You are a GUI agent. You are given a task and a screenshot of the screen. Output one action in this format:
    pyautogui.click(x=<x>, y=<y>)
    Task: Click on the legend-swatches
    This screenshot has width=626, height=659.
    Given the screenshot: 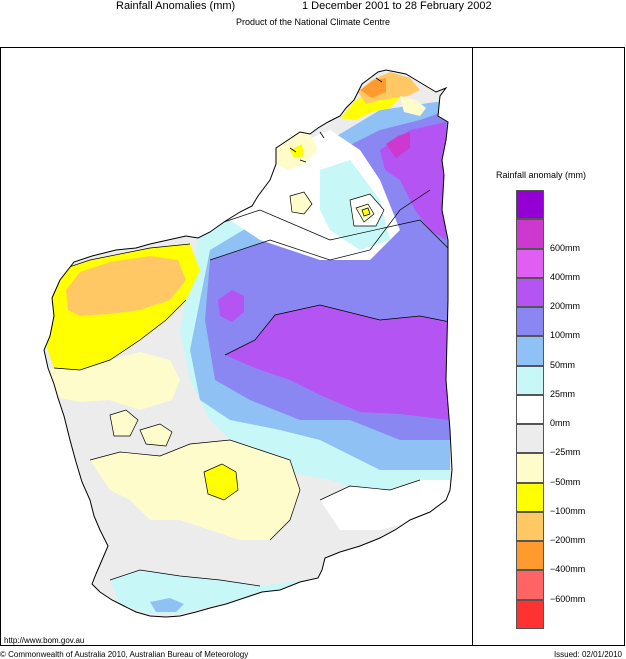 What is the action you would take?
    pyautogui.click(x=530, y=409)
    